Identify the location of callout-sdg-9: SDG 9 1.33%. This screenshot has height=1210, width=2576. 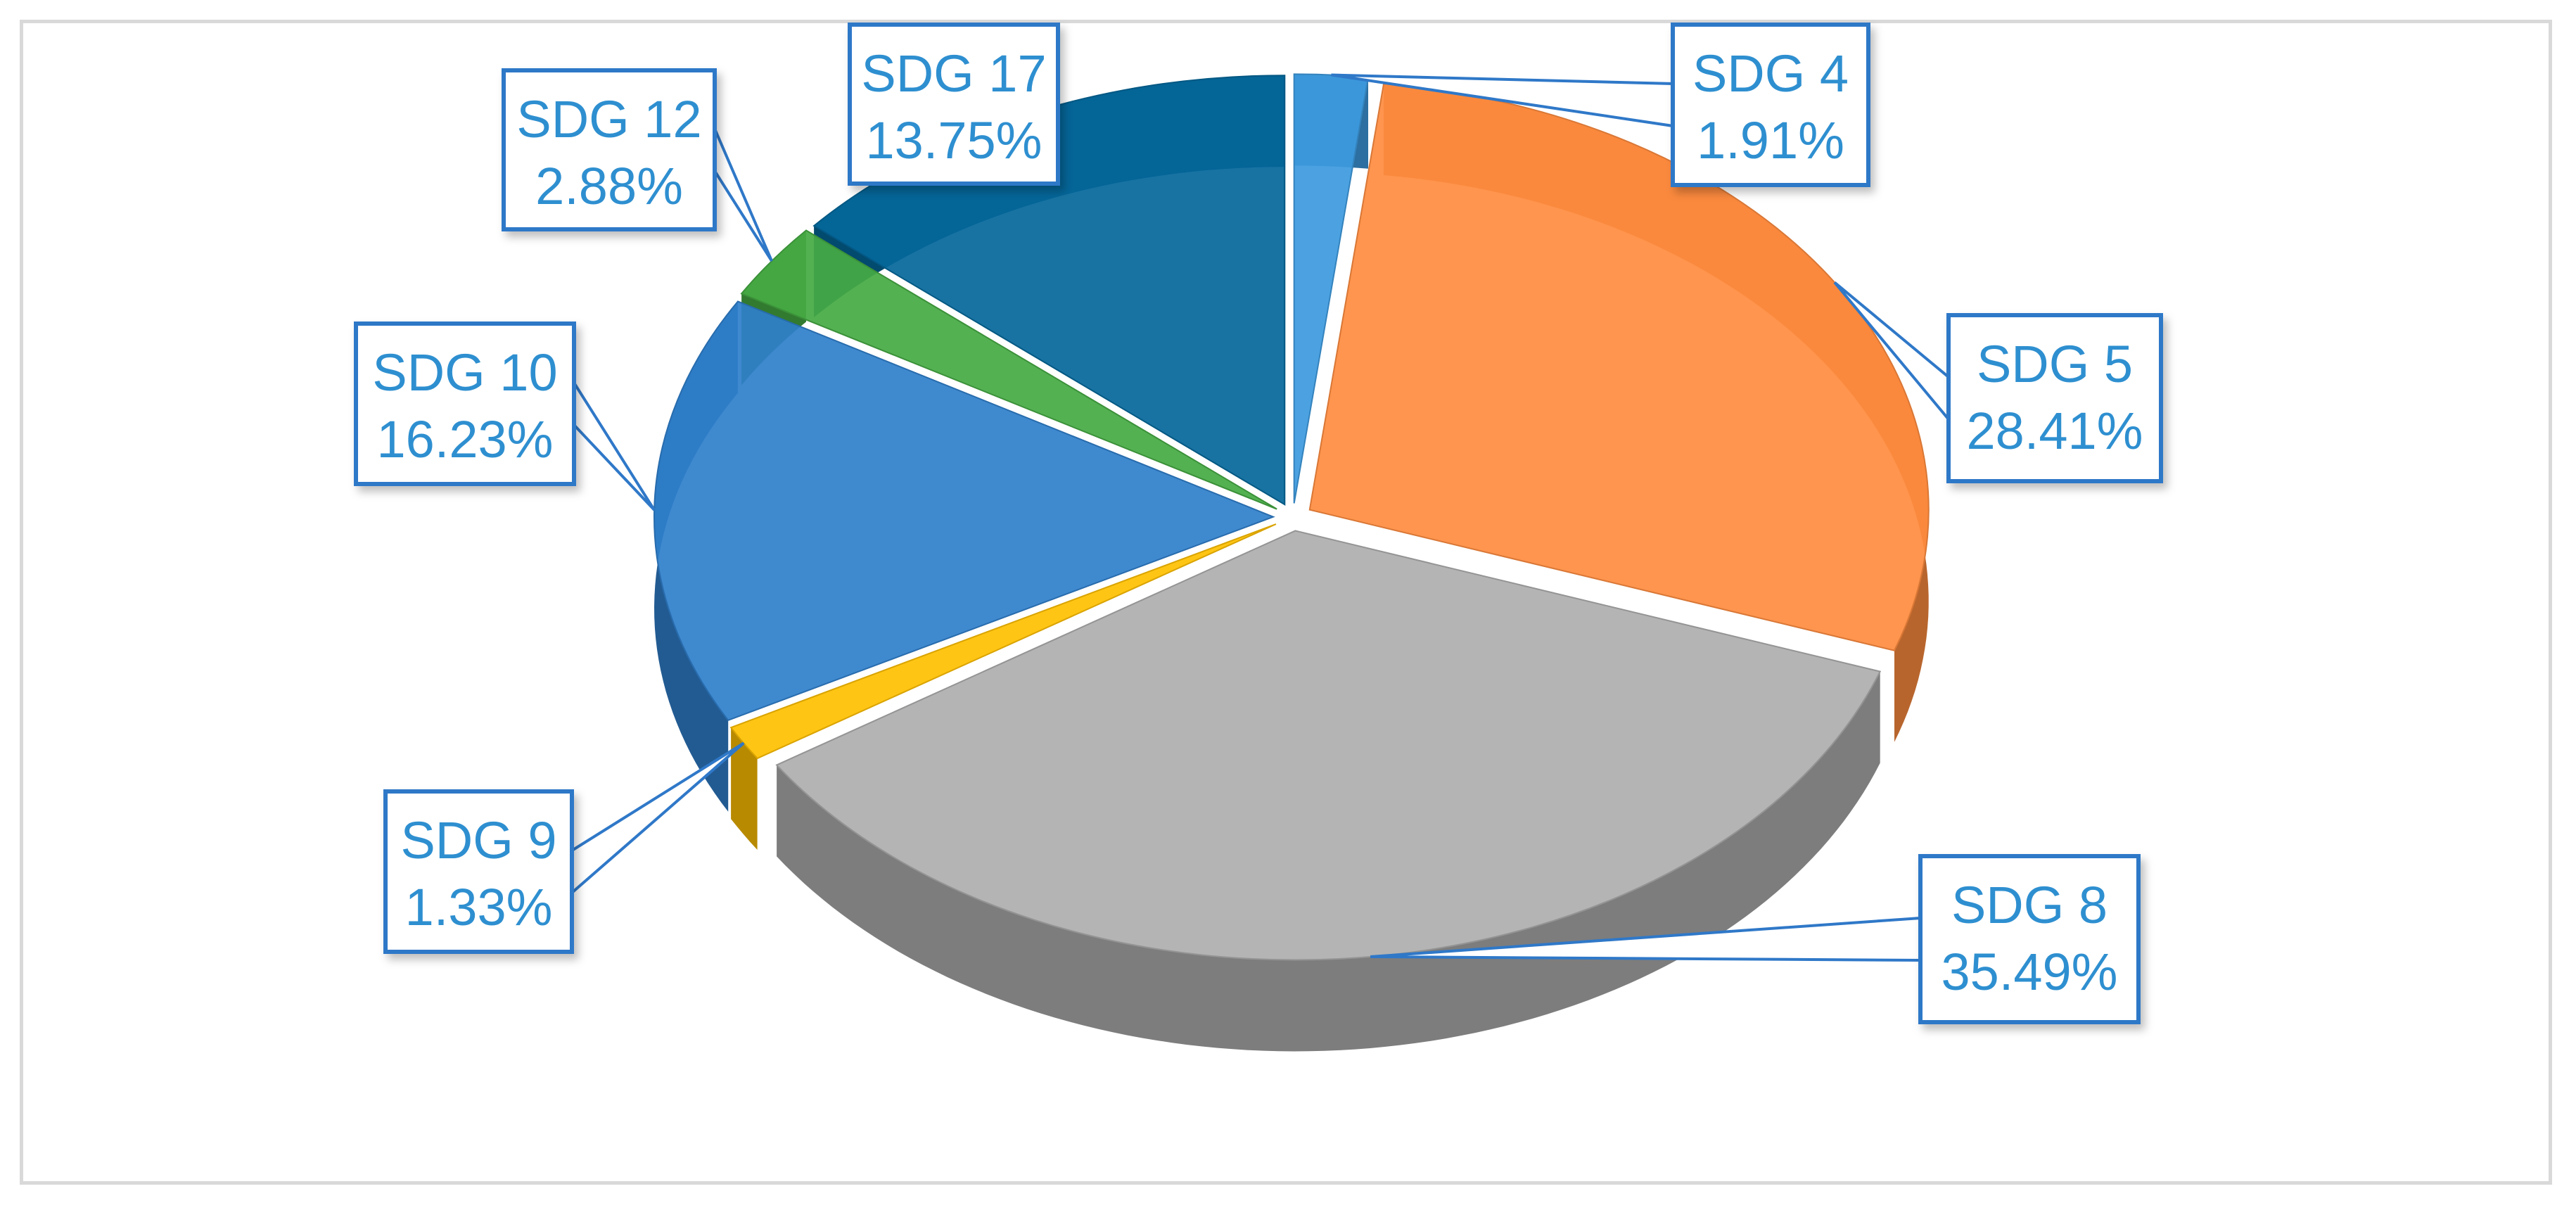
(478, 871).